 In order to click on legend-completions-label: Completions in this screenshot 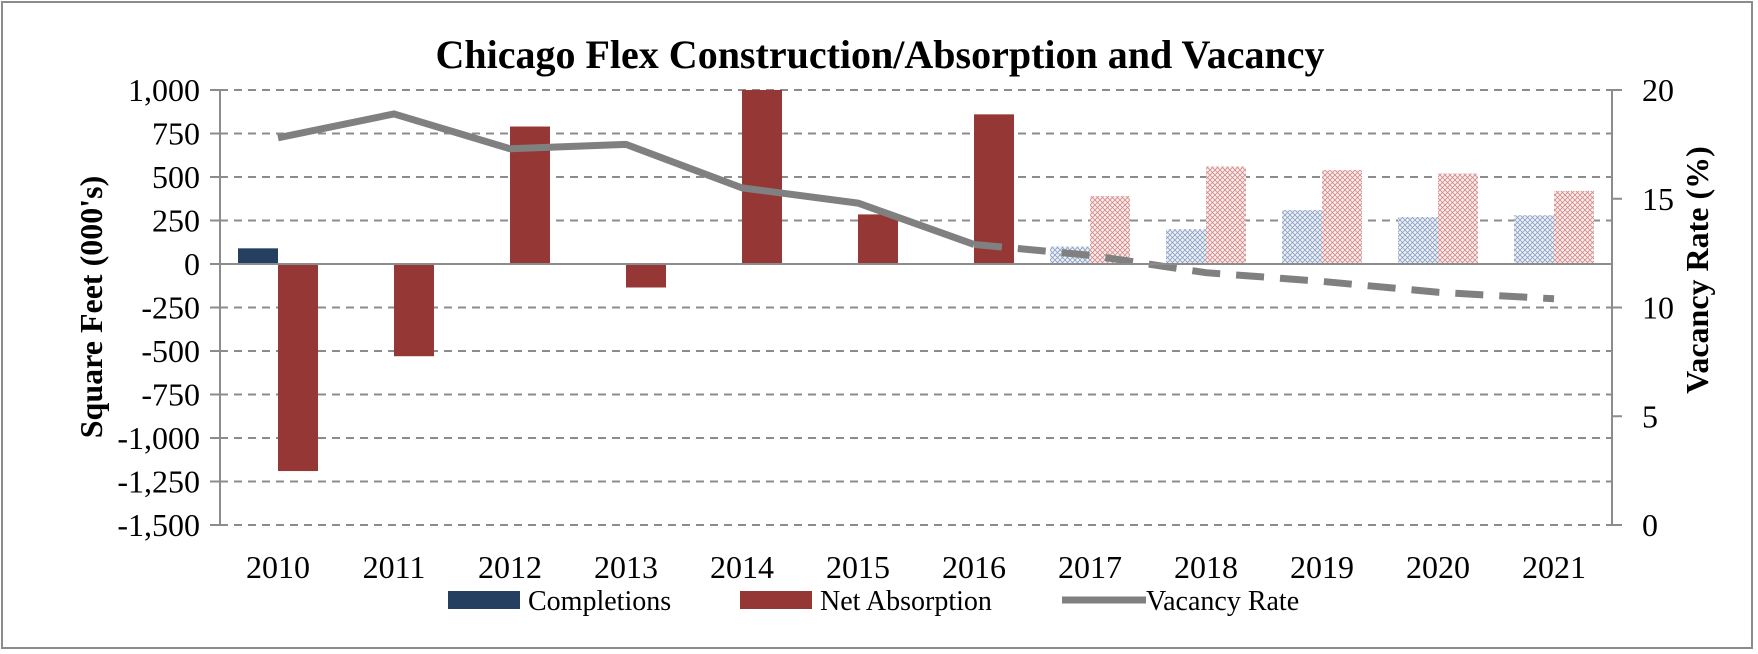, I will do `click(599, 601)`.